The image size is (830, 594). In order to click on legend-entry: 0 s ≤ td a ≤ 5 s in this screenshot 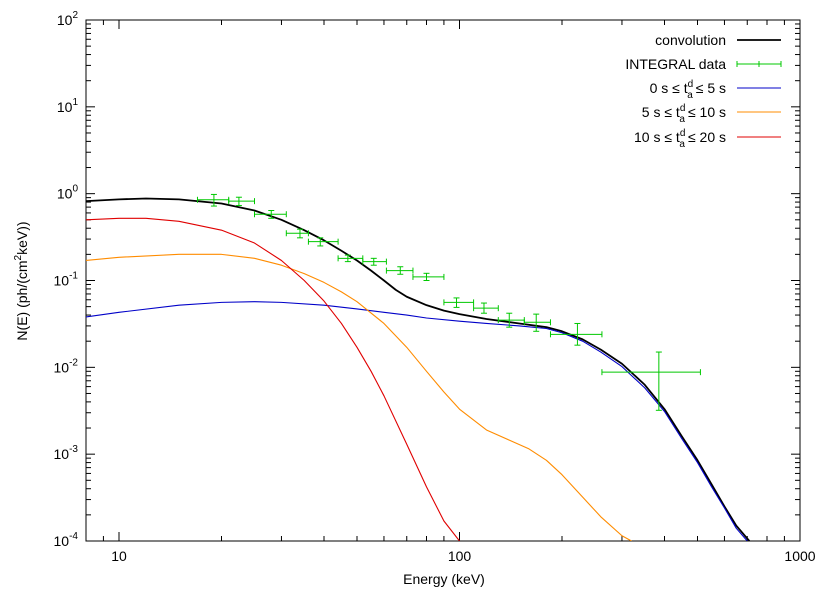, I will do `click(715, 90)`.